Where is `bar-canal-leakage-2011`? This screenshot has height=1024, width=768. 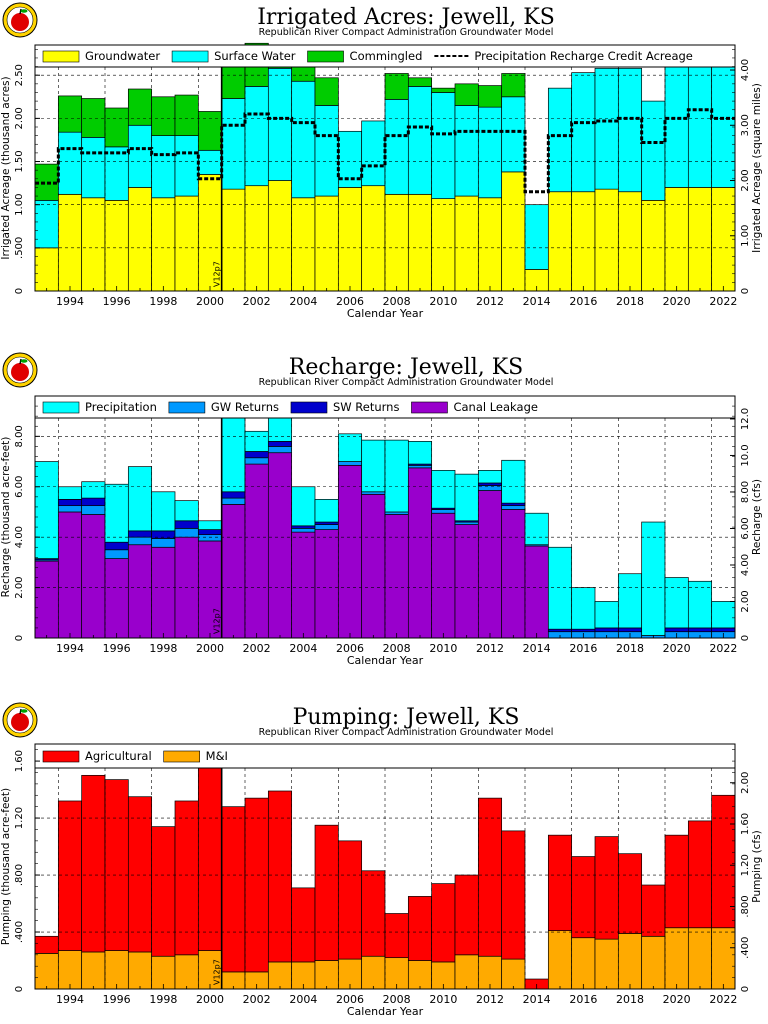 bar-canal-leakage-2011 is located at coordinates (466, 581).